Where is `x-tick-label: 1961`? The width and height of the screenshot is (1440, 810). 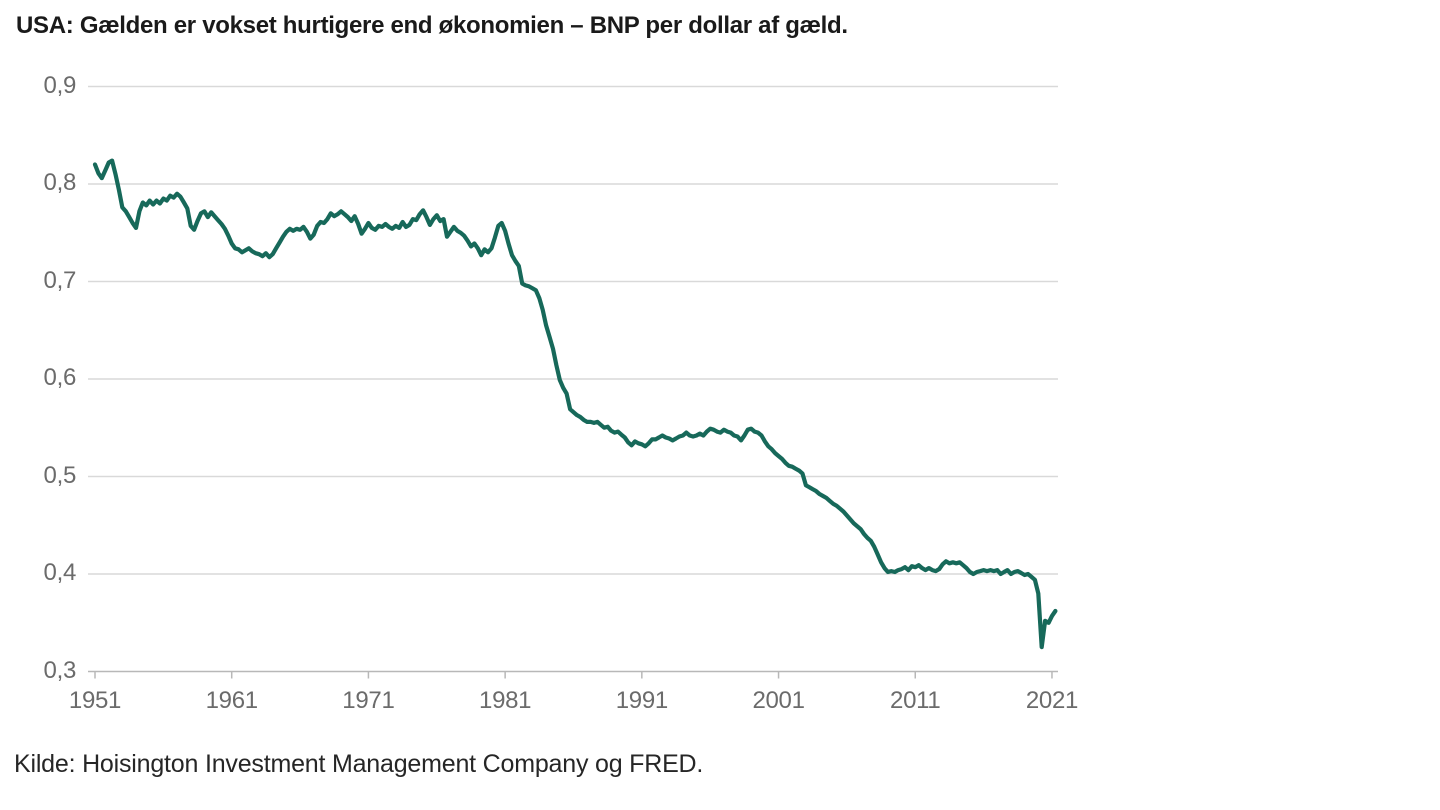
x-tick-label: 1961 is located at coordinates (232, 700).